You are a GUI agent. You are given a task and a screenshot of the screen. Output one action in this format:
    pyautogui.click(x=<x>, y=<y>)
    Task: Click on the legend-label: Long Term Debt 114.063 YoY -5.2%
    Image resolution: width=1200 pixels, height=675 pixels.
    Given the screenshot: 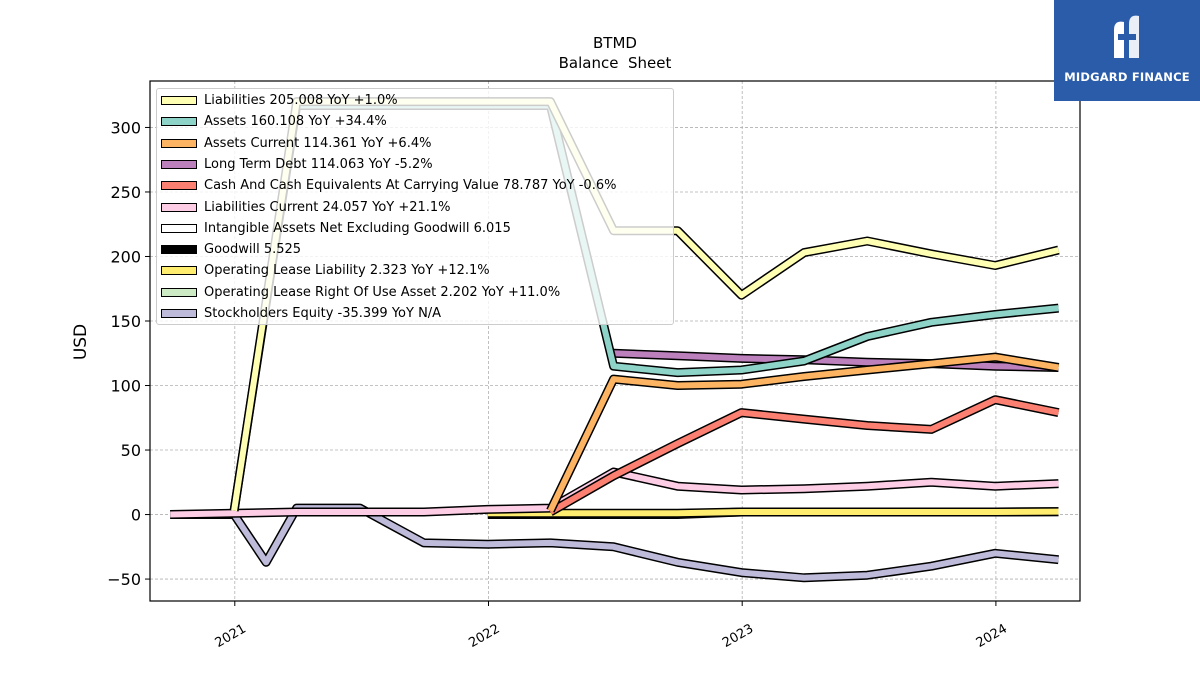 What is the action you would take?
    pyautogui.click(x=318, y=164)
    